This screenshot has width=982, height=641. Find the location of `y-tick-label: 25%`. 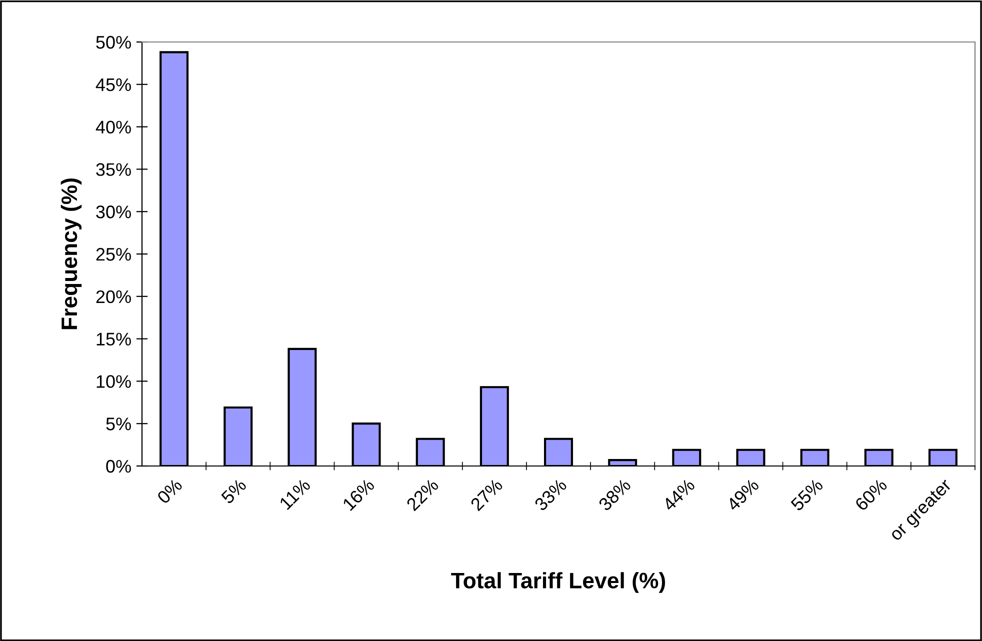

y-tick-label: 25% is located at coordinates (113, 254).